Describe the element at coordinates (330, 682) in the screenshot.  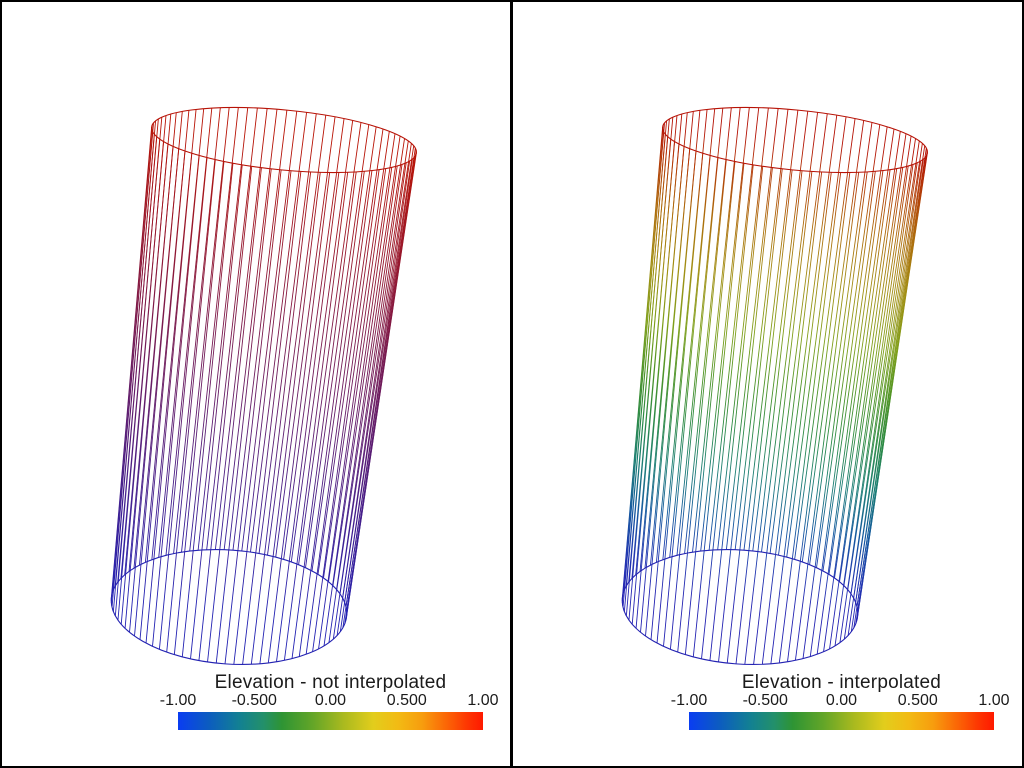
I see `scalar-bar-title: Elevation - not interpolated` at that location.